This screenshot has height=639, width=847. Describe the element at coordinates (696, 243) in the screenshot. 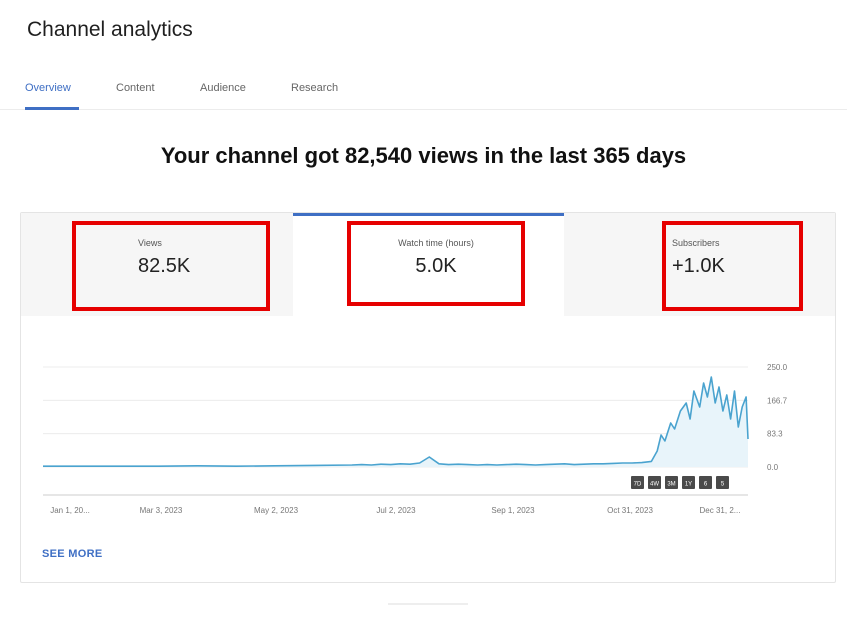

I see `metric-subscribers-label: Subscribers` at that location.